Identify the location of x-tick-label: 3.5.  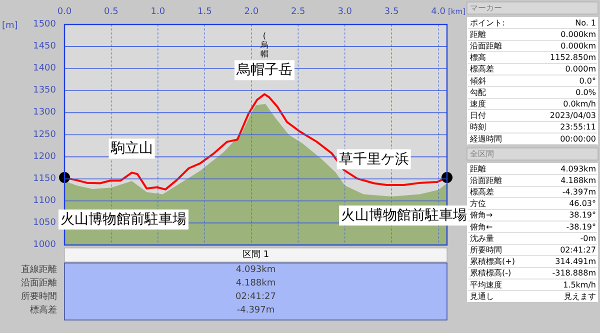
(391, 12).